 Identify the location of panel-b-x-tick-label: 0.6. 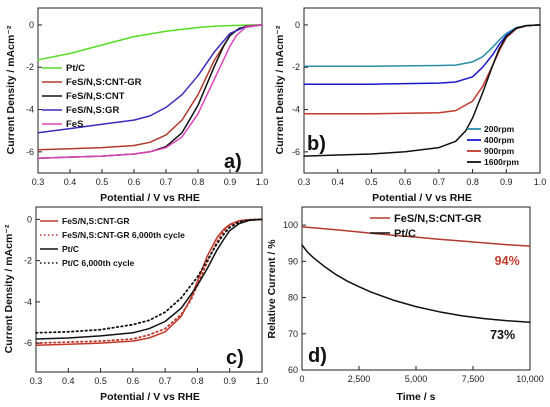
(405, 182).